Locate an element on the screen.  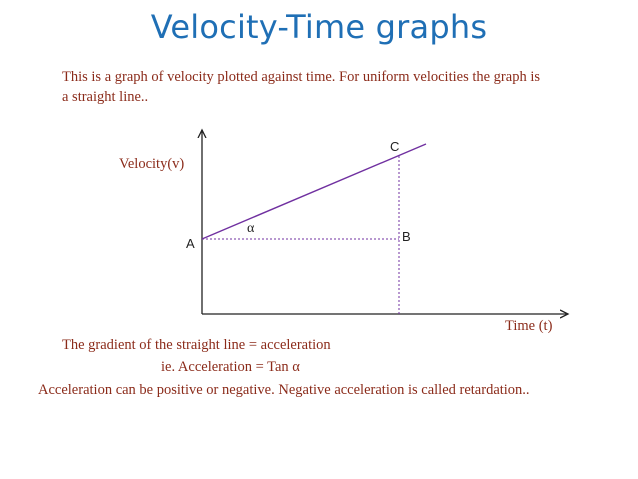
slide-title: Velocity-Time graphs is located at coordinates (319, 27).